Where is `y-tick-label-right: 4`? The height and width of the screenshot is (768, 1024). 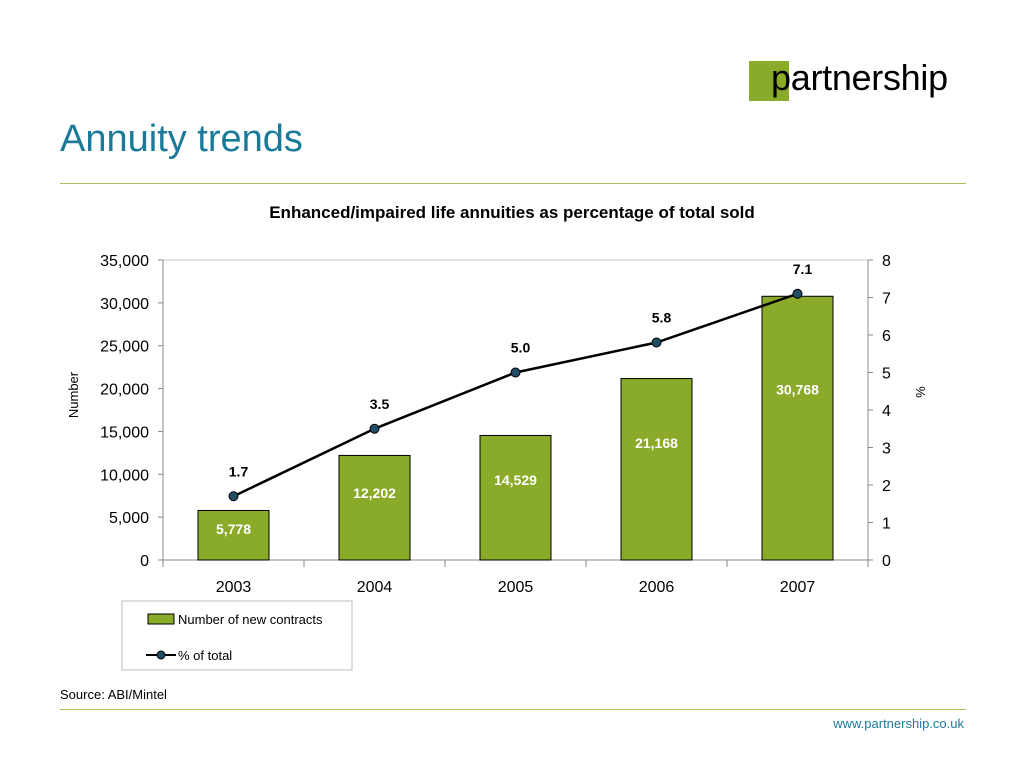 y-tick-label-right: 4 is located at coordinates (886, 411).